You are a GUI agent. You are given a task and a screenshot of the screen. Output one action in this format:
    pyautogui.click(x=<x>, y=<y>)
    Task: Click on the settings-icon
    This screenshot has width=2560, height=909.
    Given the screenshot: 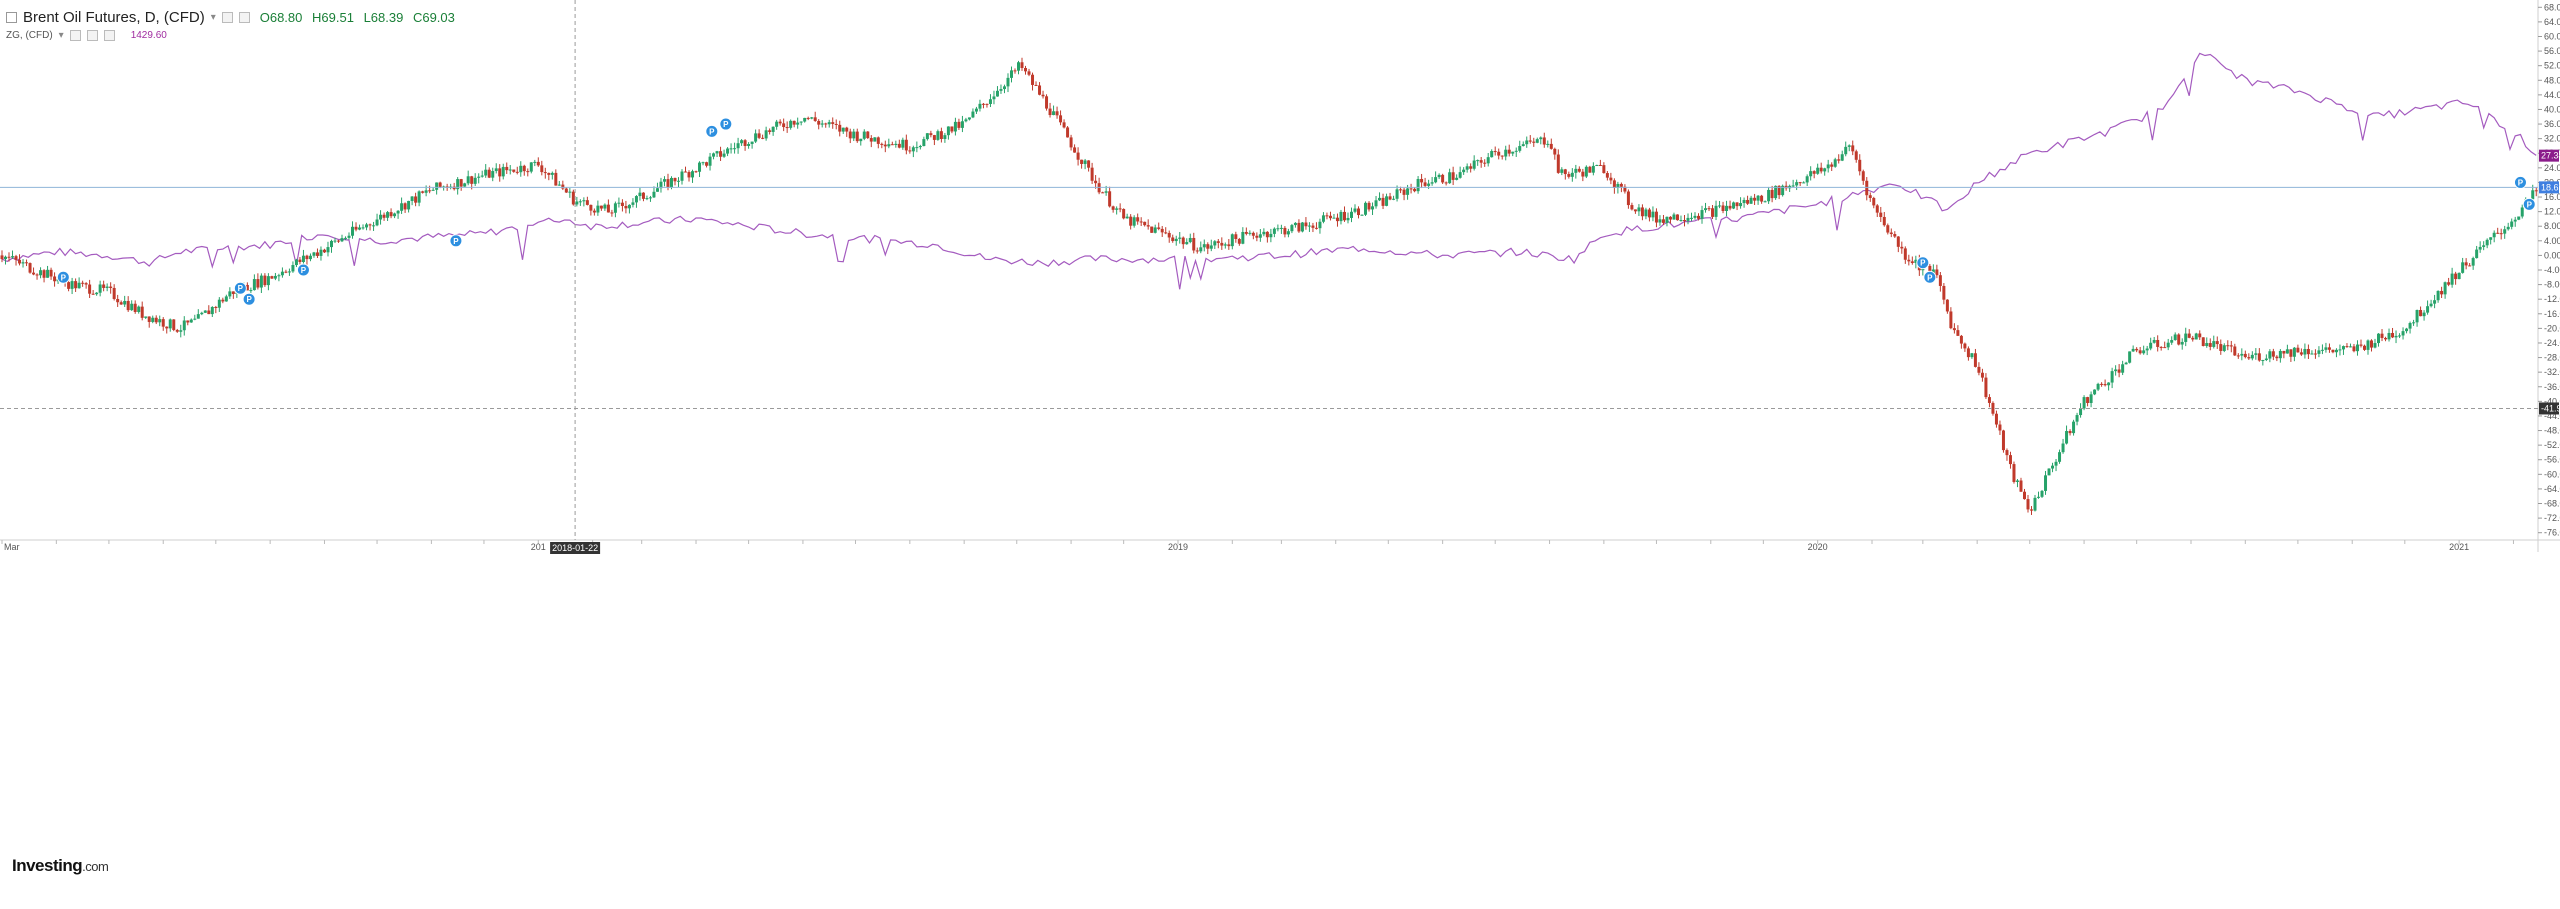 What is the action you would take?
    pyautogui.click(x=227, y=17)
    